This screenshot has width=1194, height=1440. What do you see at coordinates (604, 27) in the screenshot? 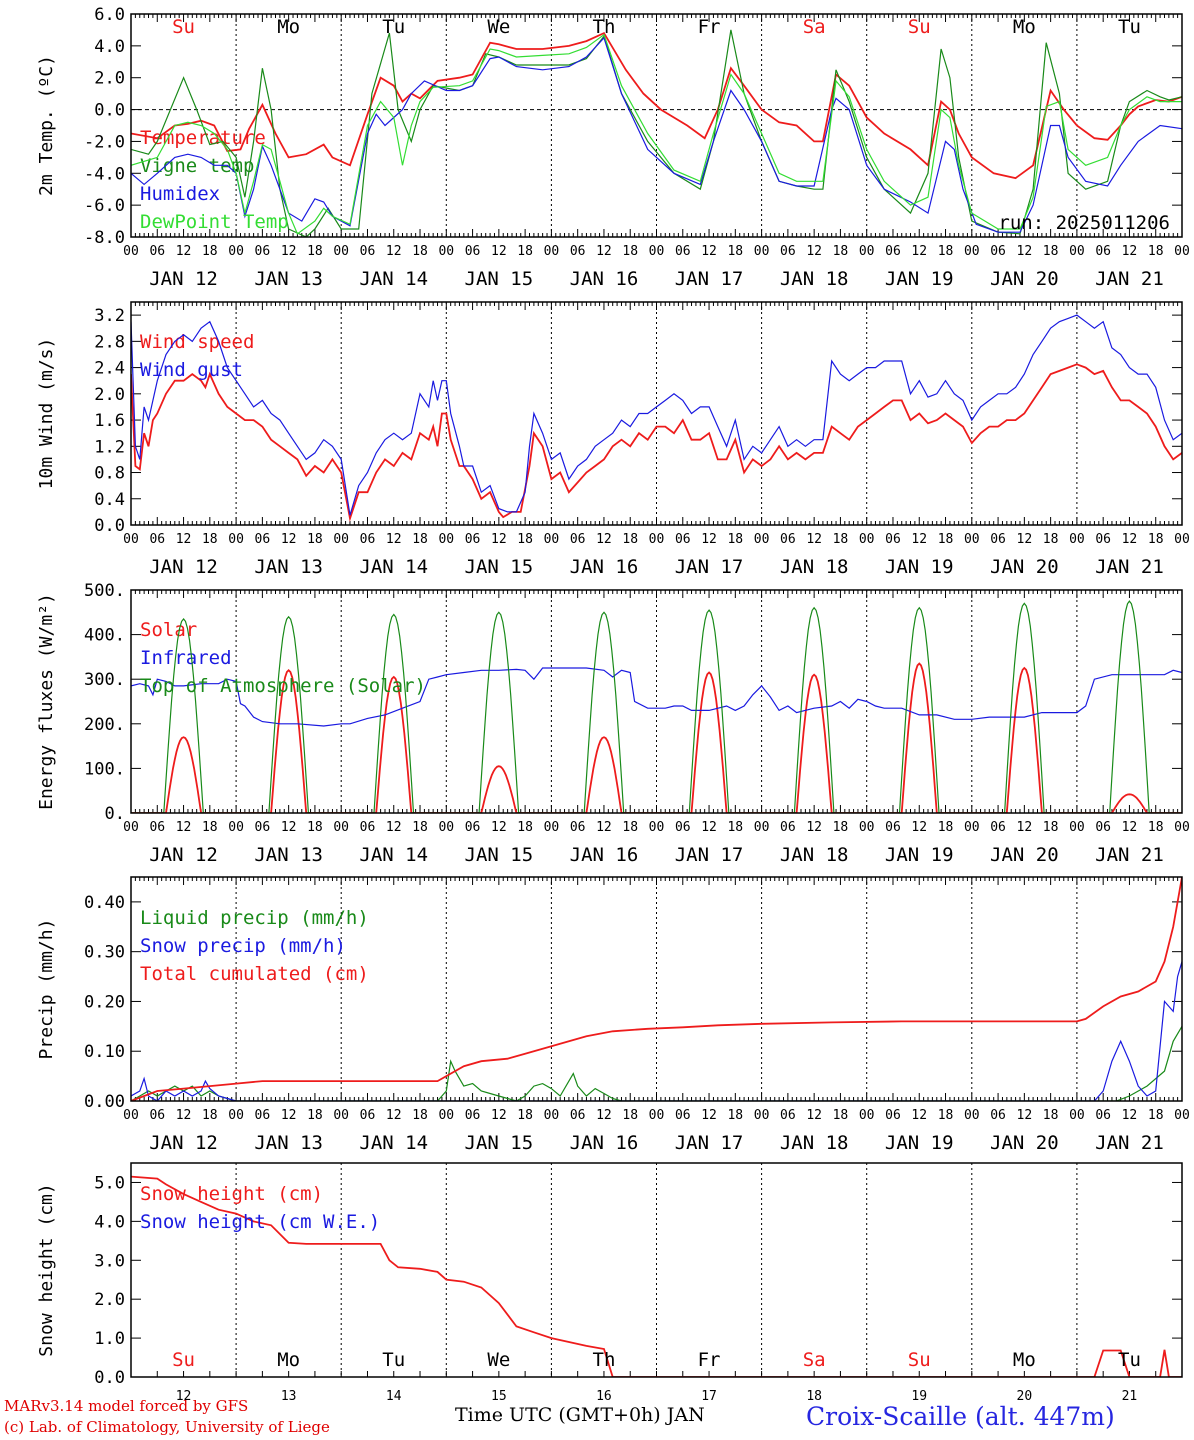
I see `weekday-label: Th` at bounding box center [604, 27].